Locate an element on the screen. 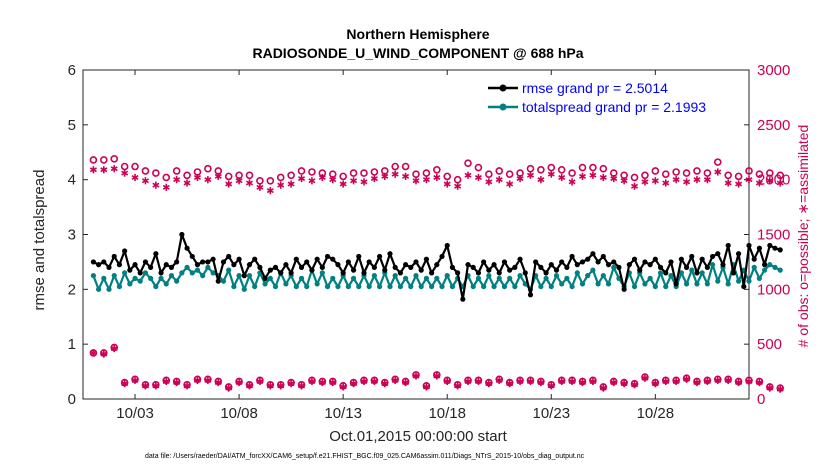  legend-marker-rmse is located at coordinates (503, 88).